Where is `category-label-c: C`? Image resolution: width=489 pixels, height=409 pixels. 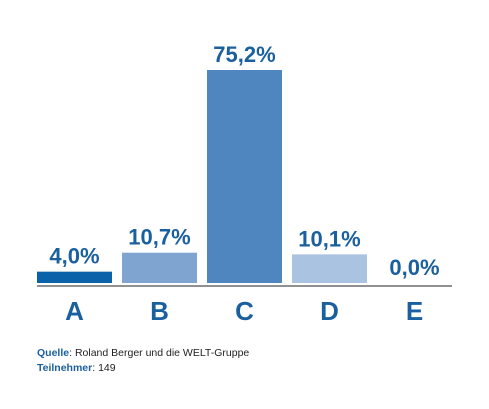 category-label-c: C is located at coordinates (244, 311).